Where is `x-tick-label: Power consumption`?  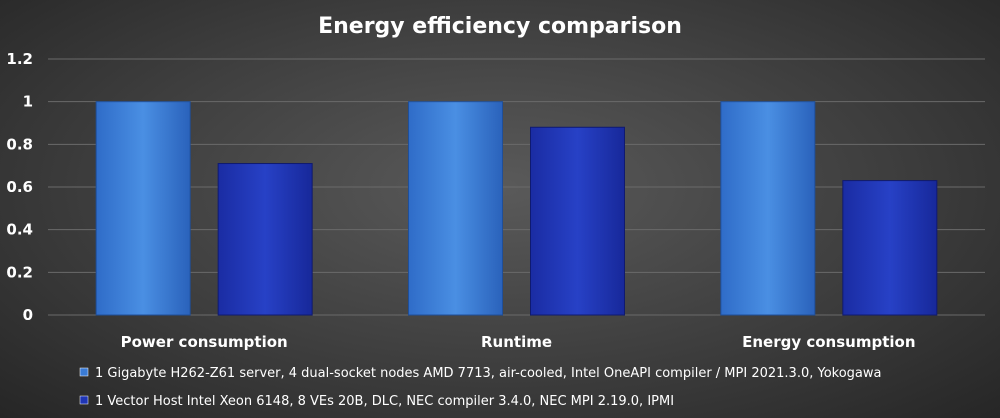
x-tick-label: Power consumption is located at coordinates (204, 342).